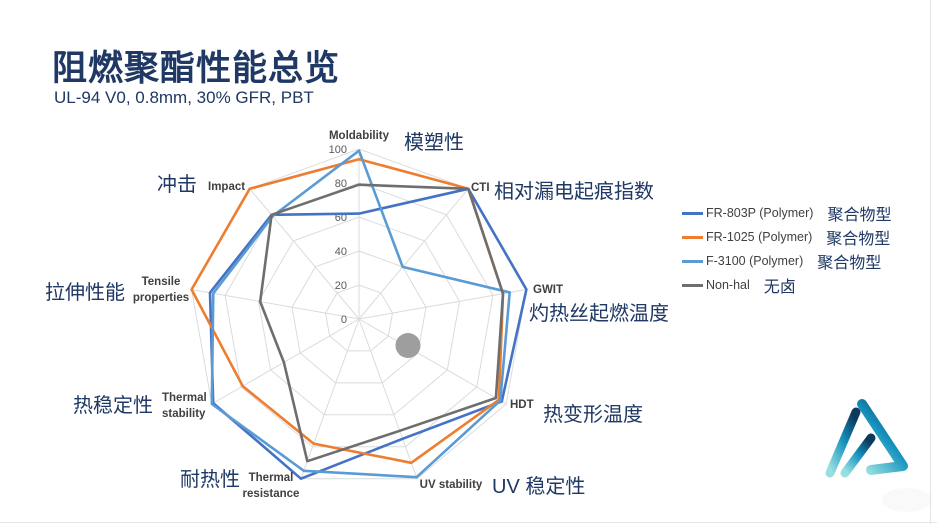  Describe the element at coordinates (759, 237) in the screenshot. I see `legend-label: FR-1025 (Polymer)` at that location.